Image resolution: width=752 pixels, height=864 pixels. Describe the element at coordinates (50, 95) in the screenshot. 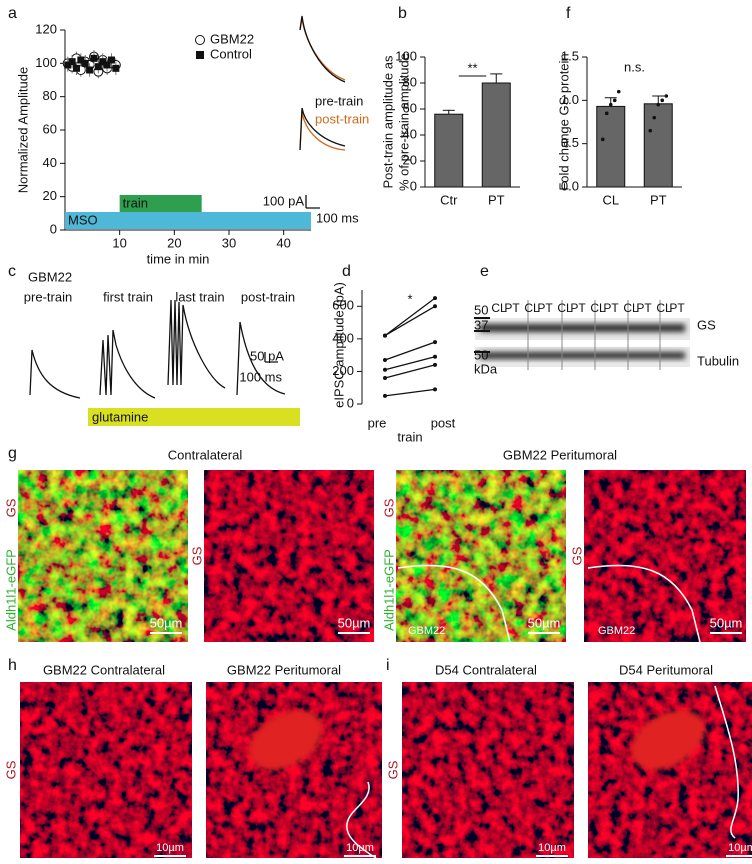

I see `y-tick-label: 80` at that location.